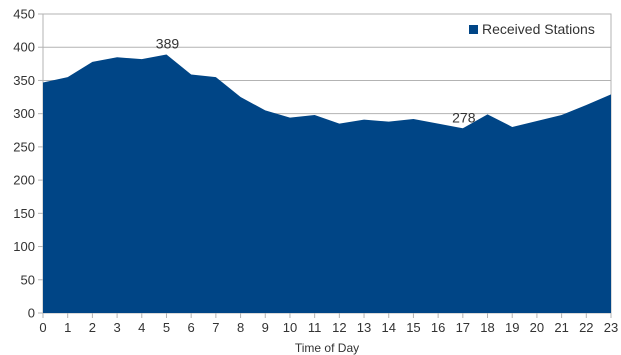 This screenshot has width=621, height=355. What do you see at coordinates (24, 14) in the screenshot?
I see `y-tick-label: 450` at bounding box center [24, 14].